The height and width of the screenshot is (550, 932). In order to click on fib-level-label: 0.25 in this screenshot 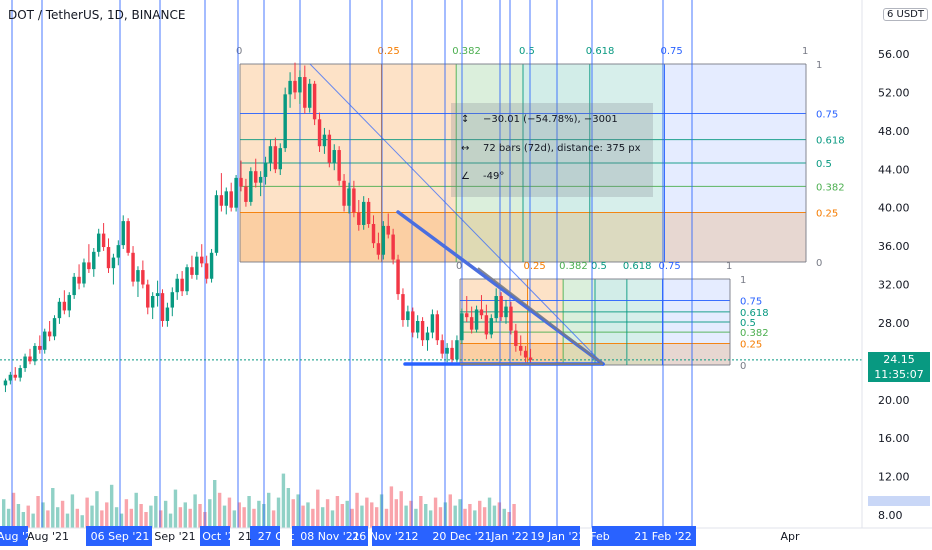, I will do `click(751, 345)`.